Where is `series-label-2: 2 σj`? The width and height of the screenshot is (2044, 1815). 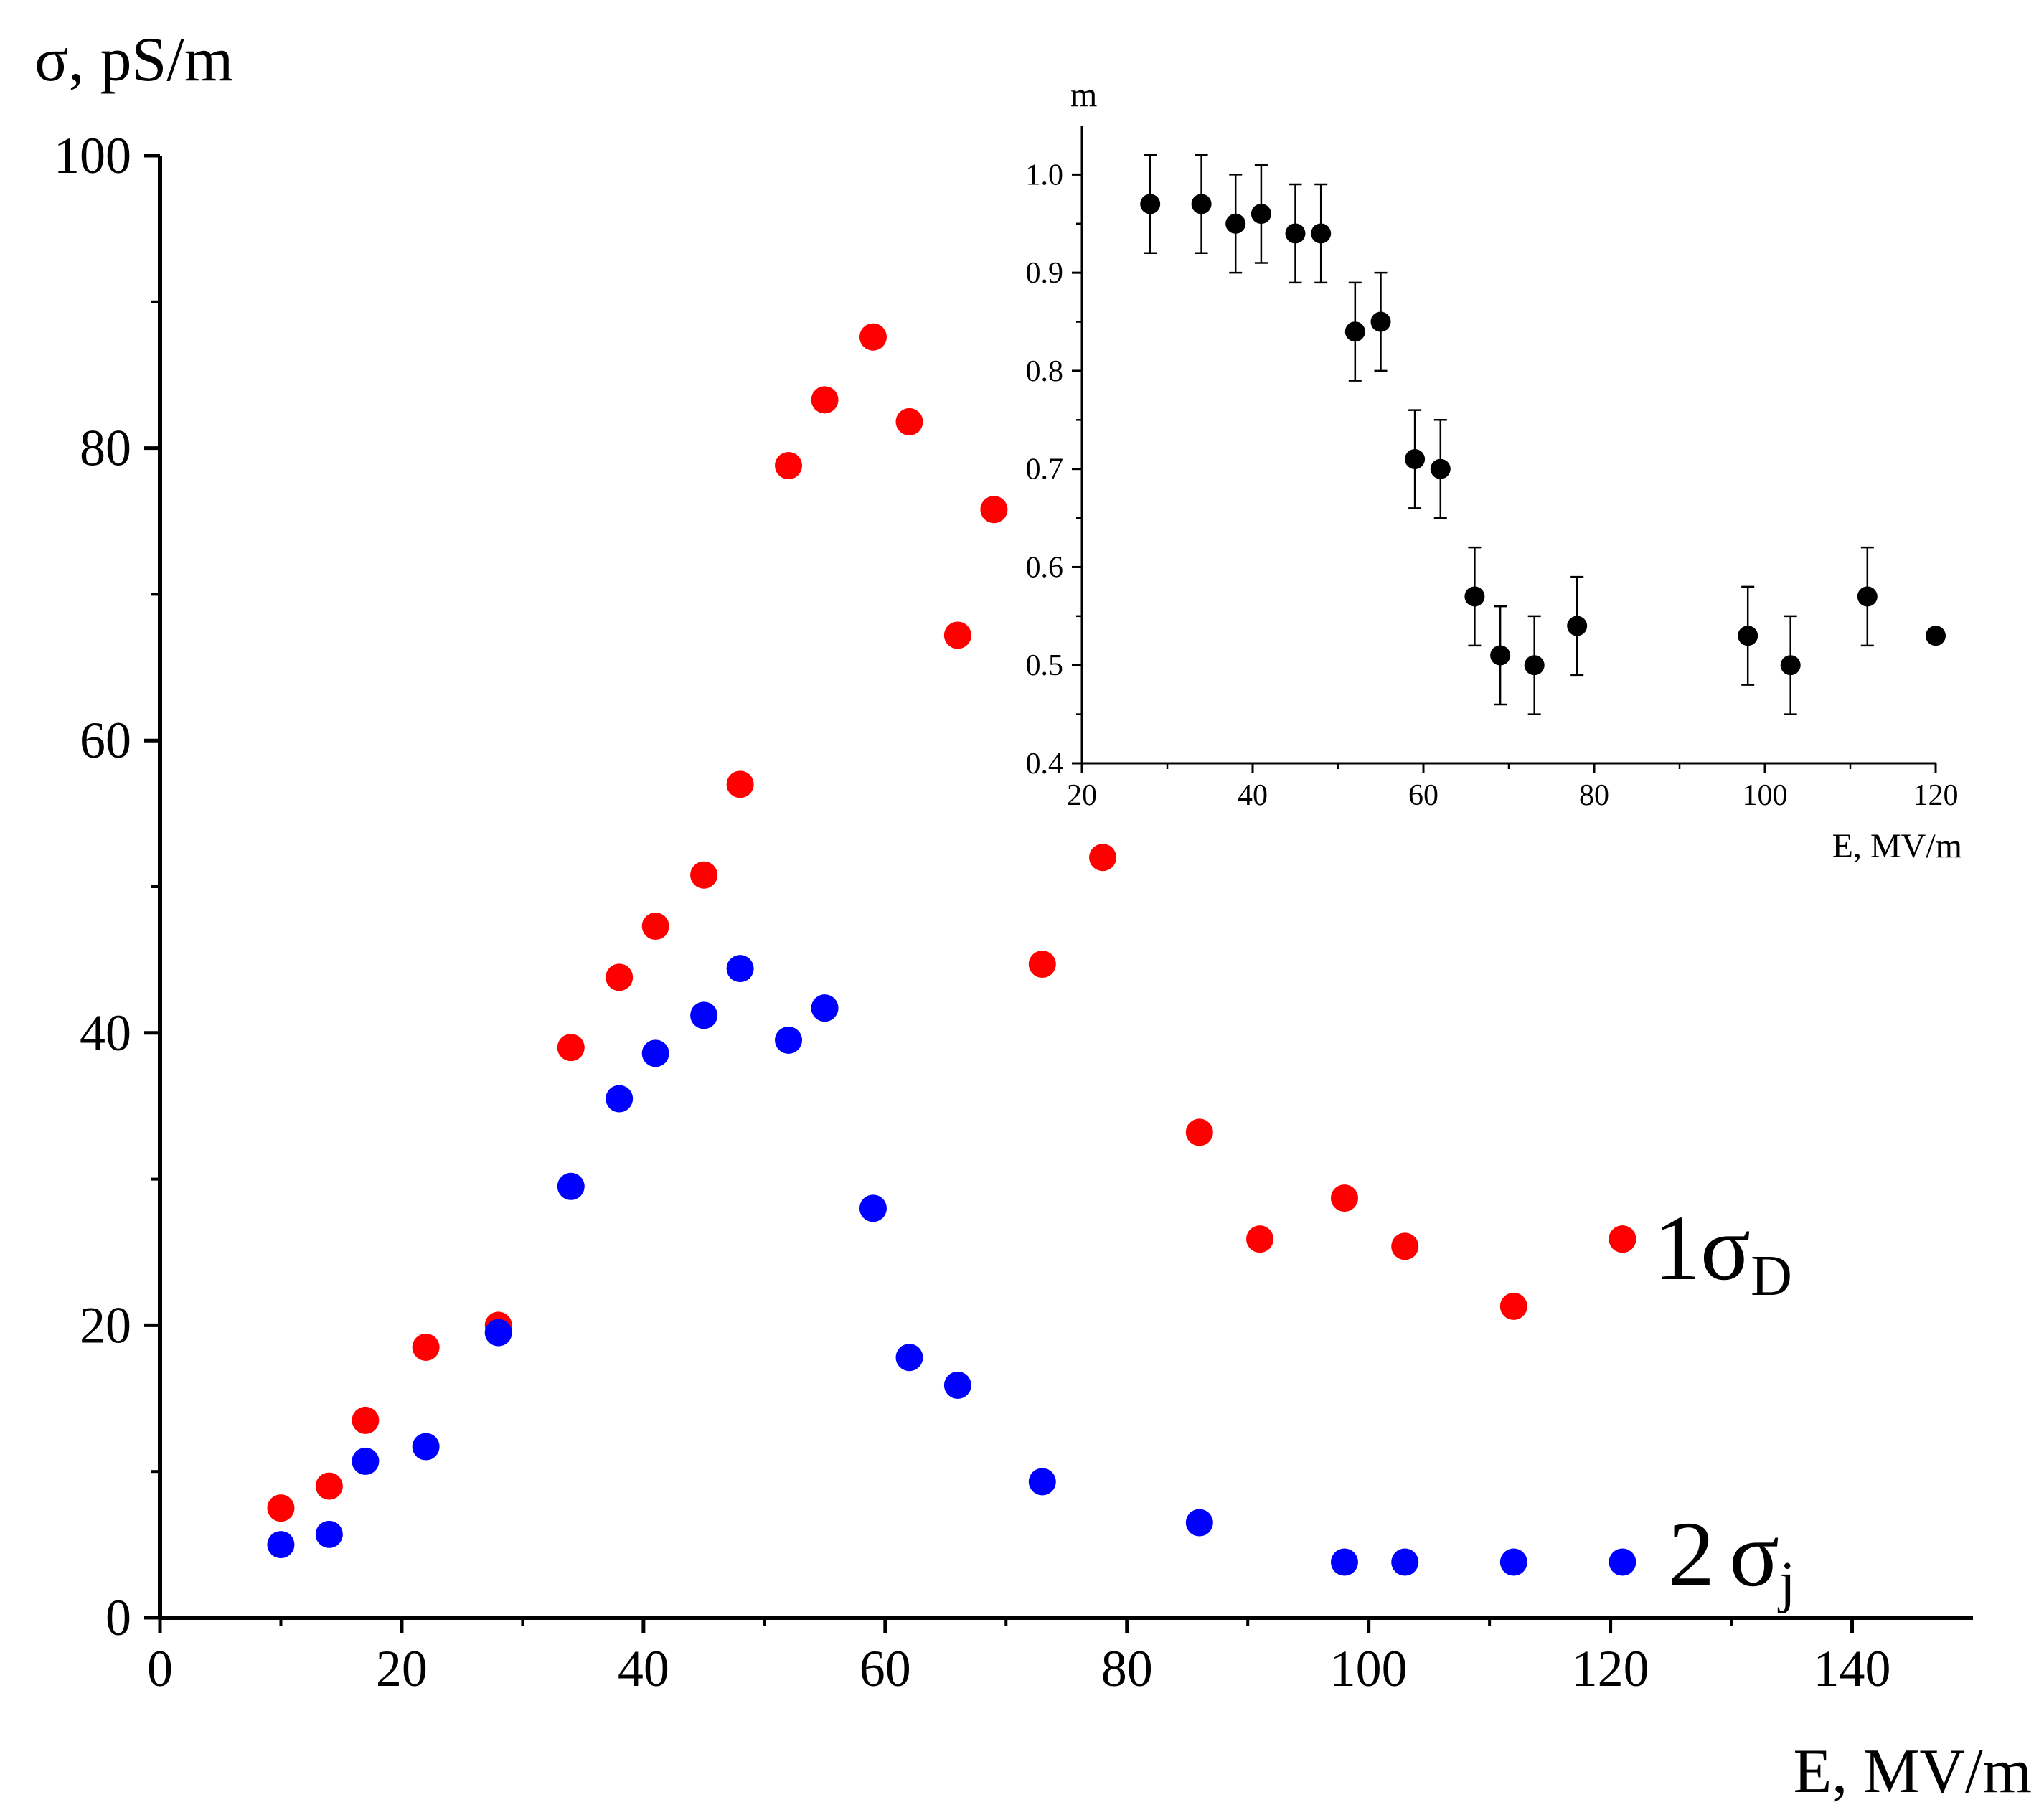 series-label-2: 2 σj is located at coordinates (1731, 1558).